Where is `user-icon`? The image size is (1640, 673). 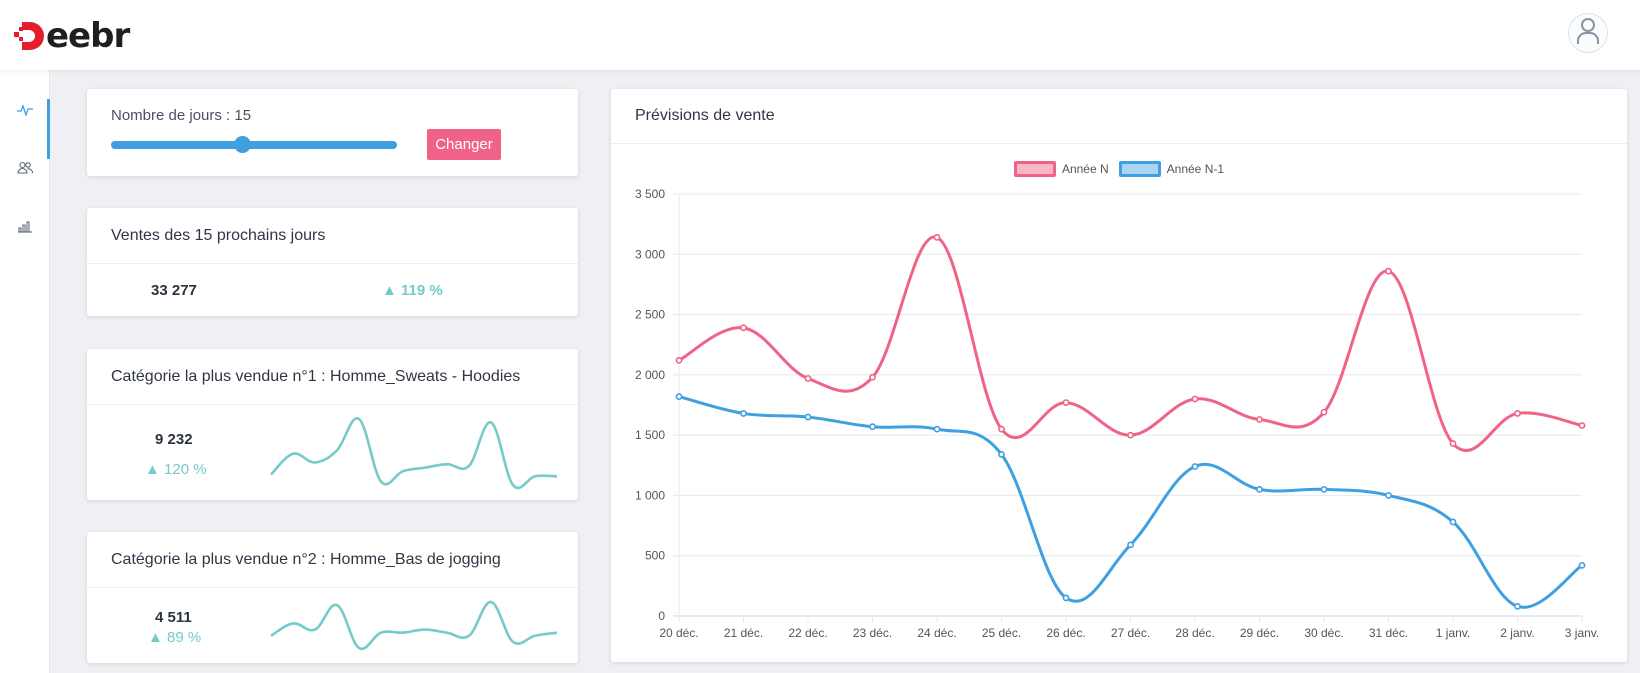 user-icon is located at coordinates (1588, 33).